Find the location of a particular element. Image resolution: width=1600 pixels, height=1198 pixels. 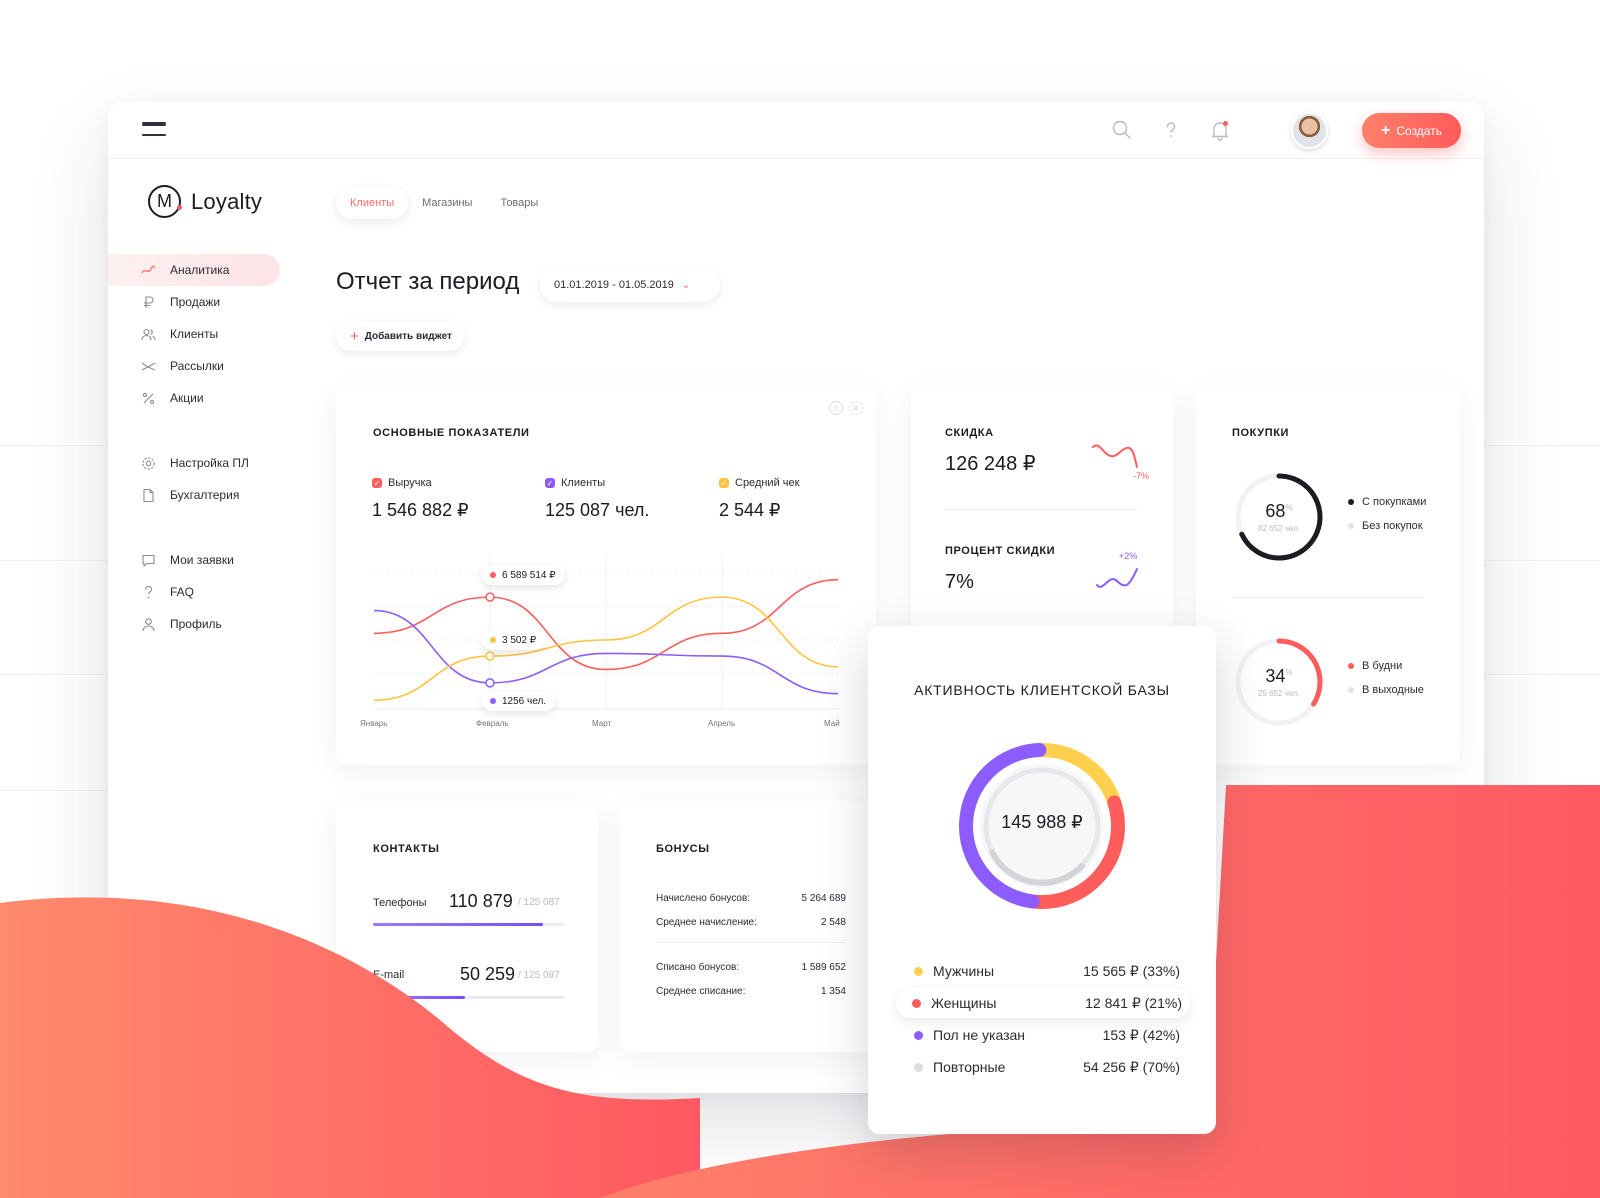

top-bar: + Создать is located at coordinates (796, 130).